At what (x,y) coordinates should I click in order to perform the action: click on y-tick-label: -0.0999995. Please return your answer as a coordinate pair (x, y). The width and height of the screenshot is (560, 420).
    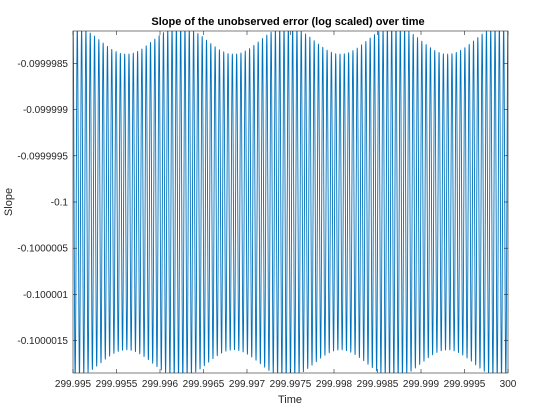
    Looking at the image, I should click on (42, 156).